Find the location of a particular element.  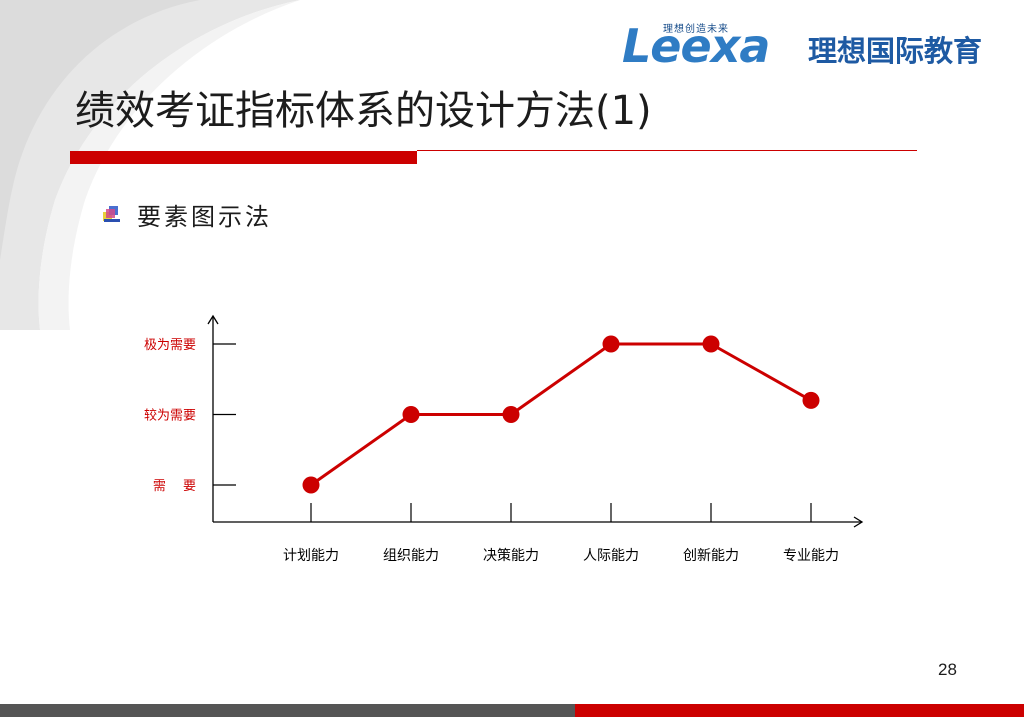

page-number: 28 is located at coordinates (947, 669).